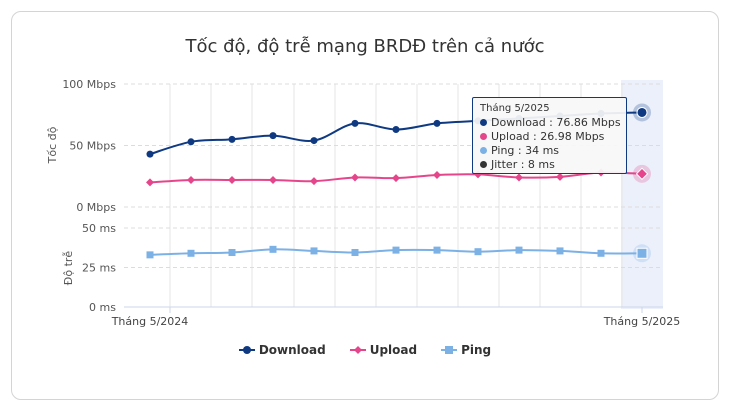 The height and width of the screenshot is (411, 730). What do you see at coordinates (449, 350) in the screenshot?
I see `legend-ping-icon` at bounding box center [449, 350].